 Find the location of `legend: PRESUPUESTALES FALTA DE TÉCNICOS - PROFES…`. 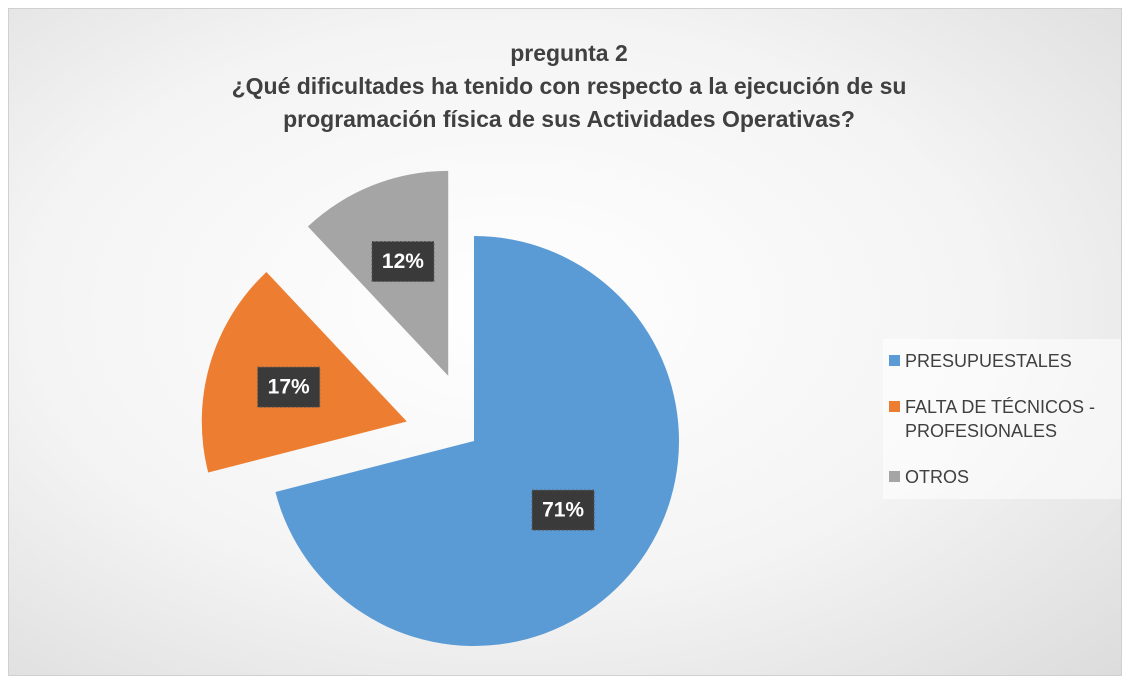

legend: PRESUPUESTALES FALTA DE TÉCNICOS - PROFES… is located at coordinates (1002, 419).